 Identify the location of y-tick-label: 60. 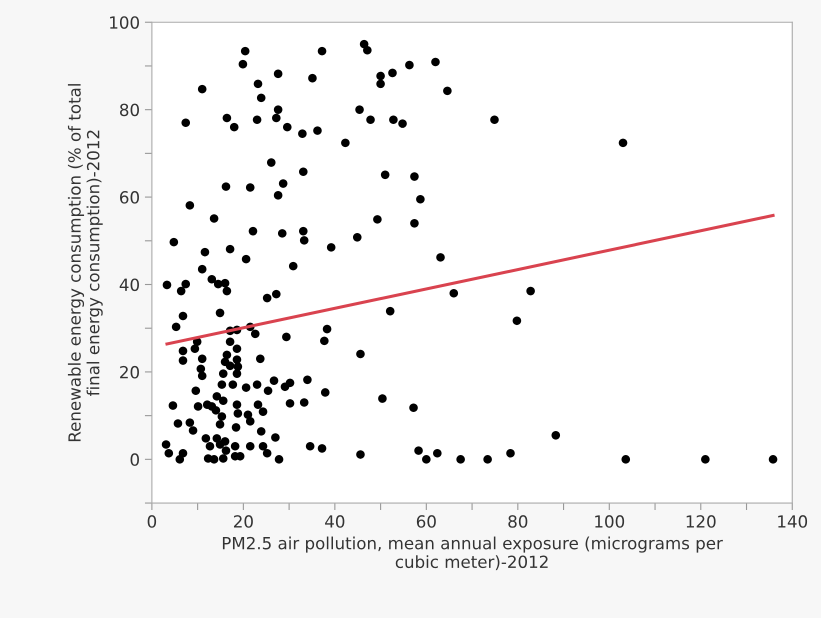
(129, 197).